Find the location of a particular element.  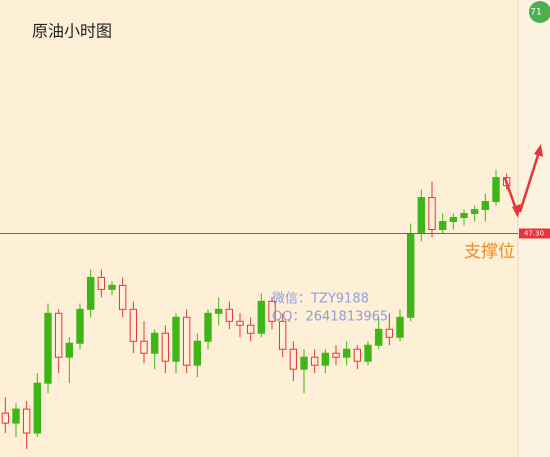

arrow is located at coordinates (529, 182).